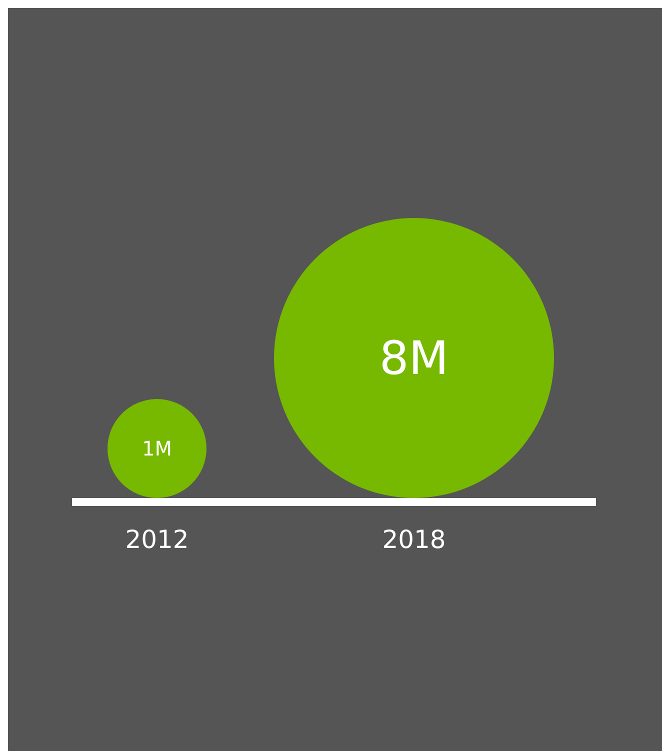 The width and height of the screenshot is (662, 751). I want to click on x-tick-label: 2012, so click(157, 539).